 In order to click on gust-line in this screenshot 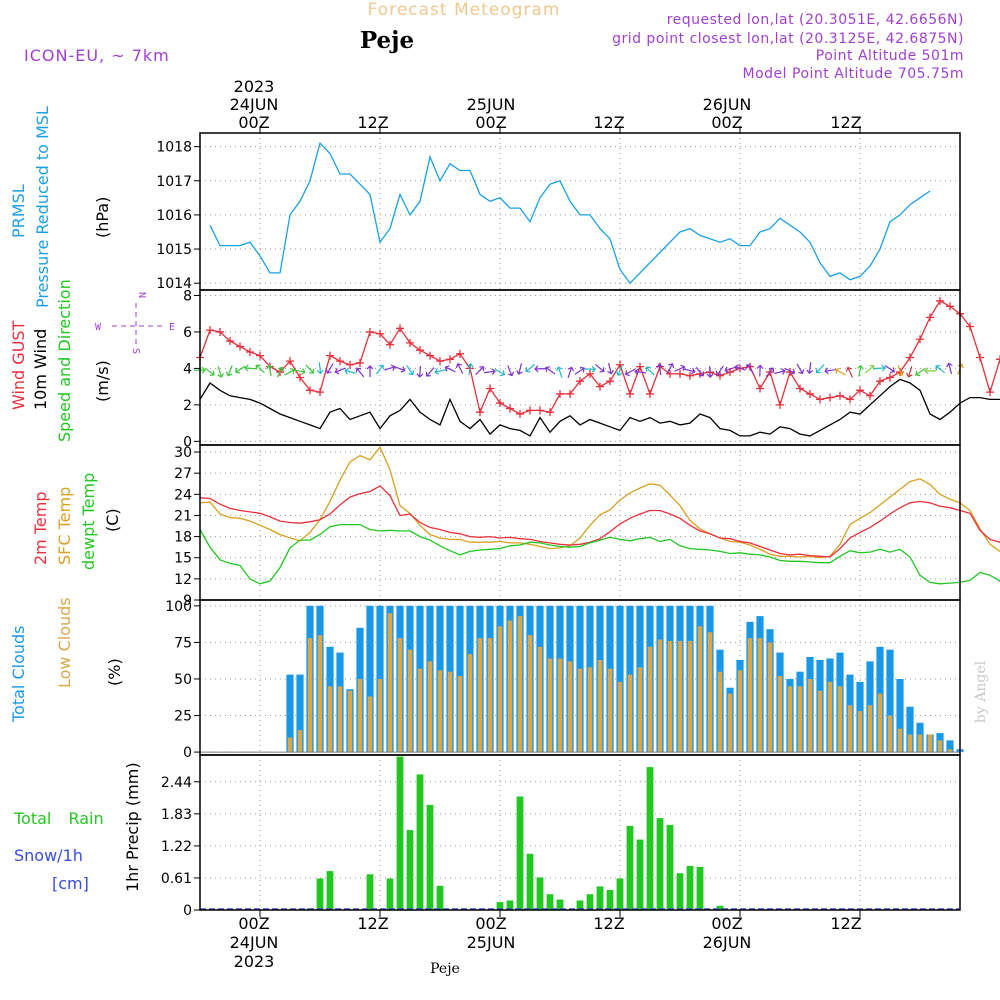, I will do `click(599, 357)`.